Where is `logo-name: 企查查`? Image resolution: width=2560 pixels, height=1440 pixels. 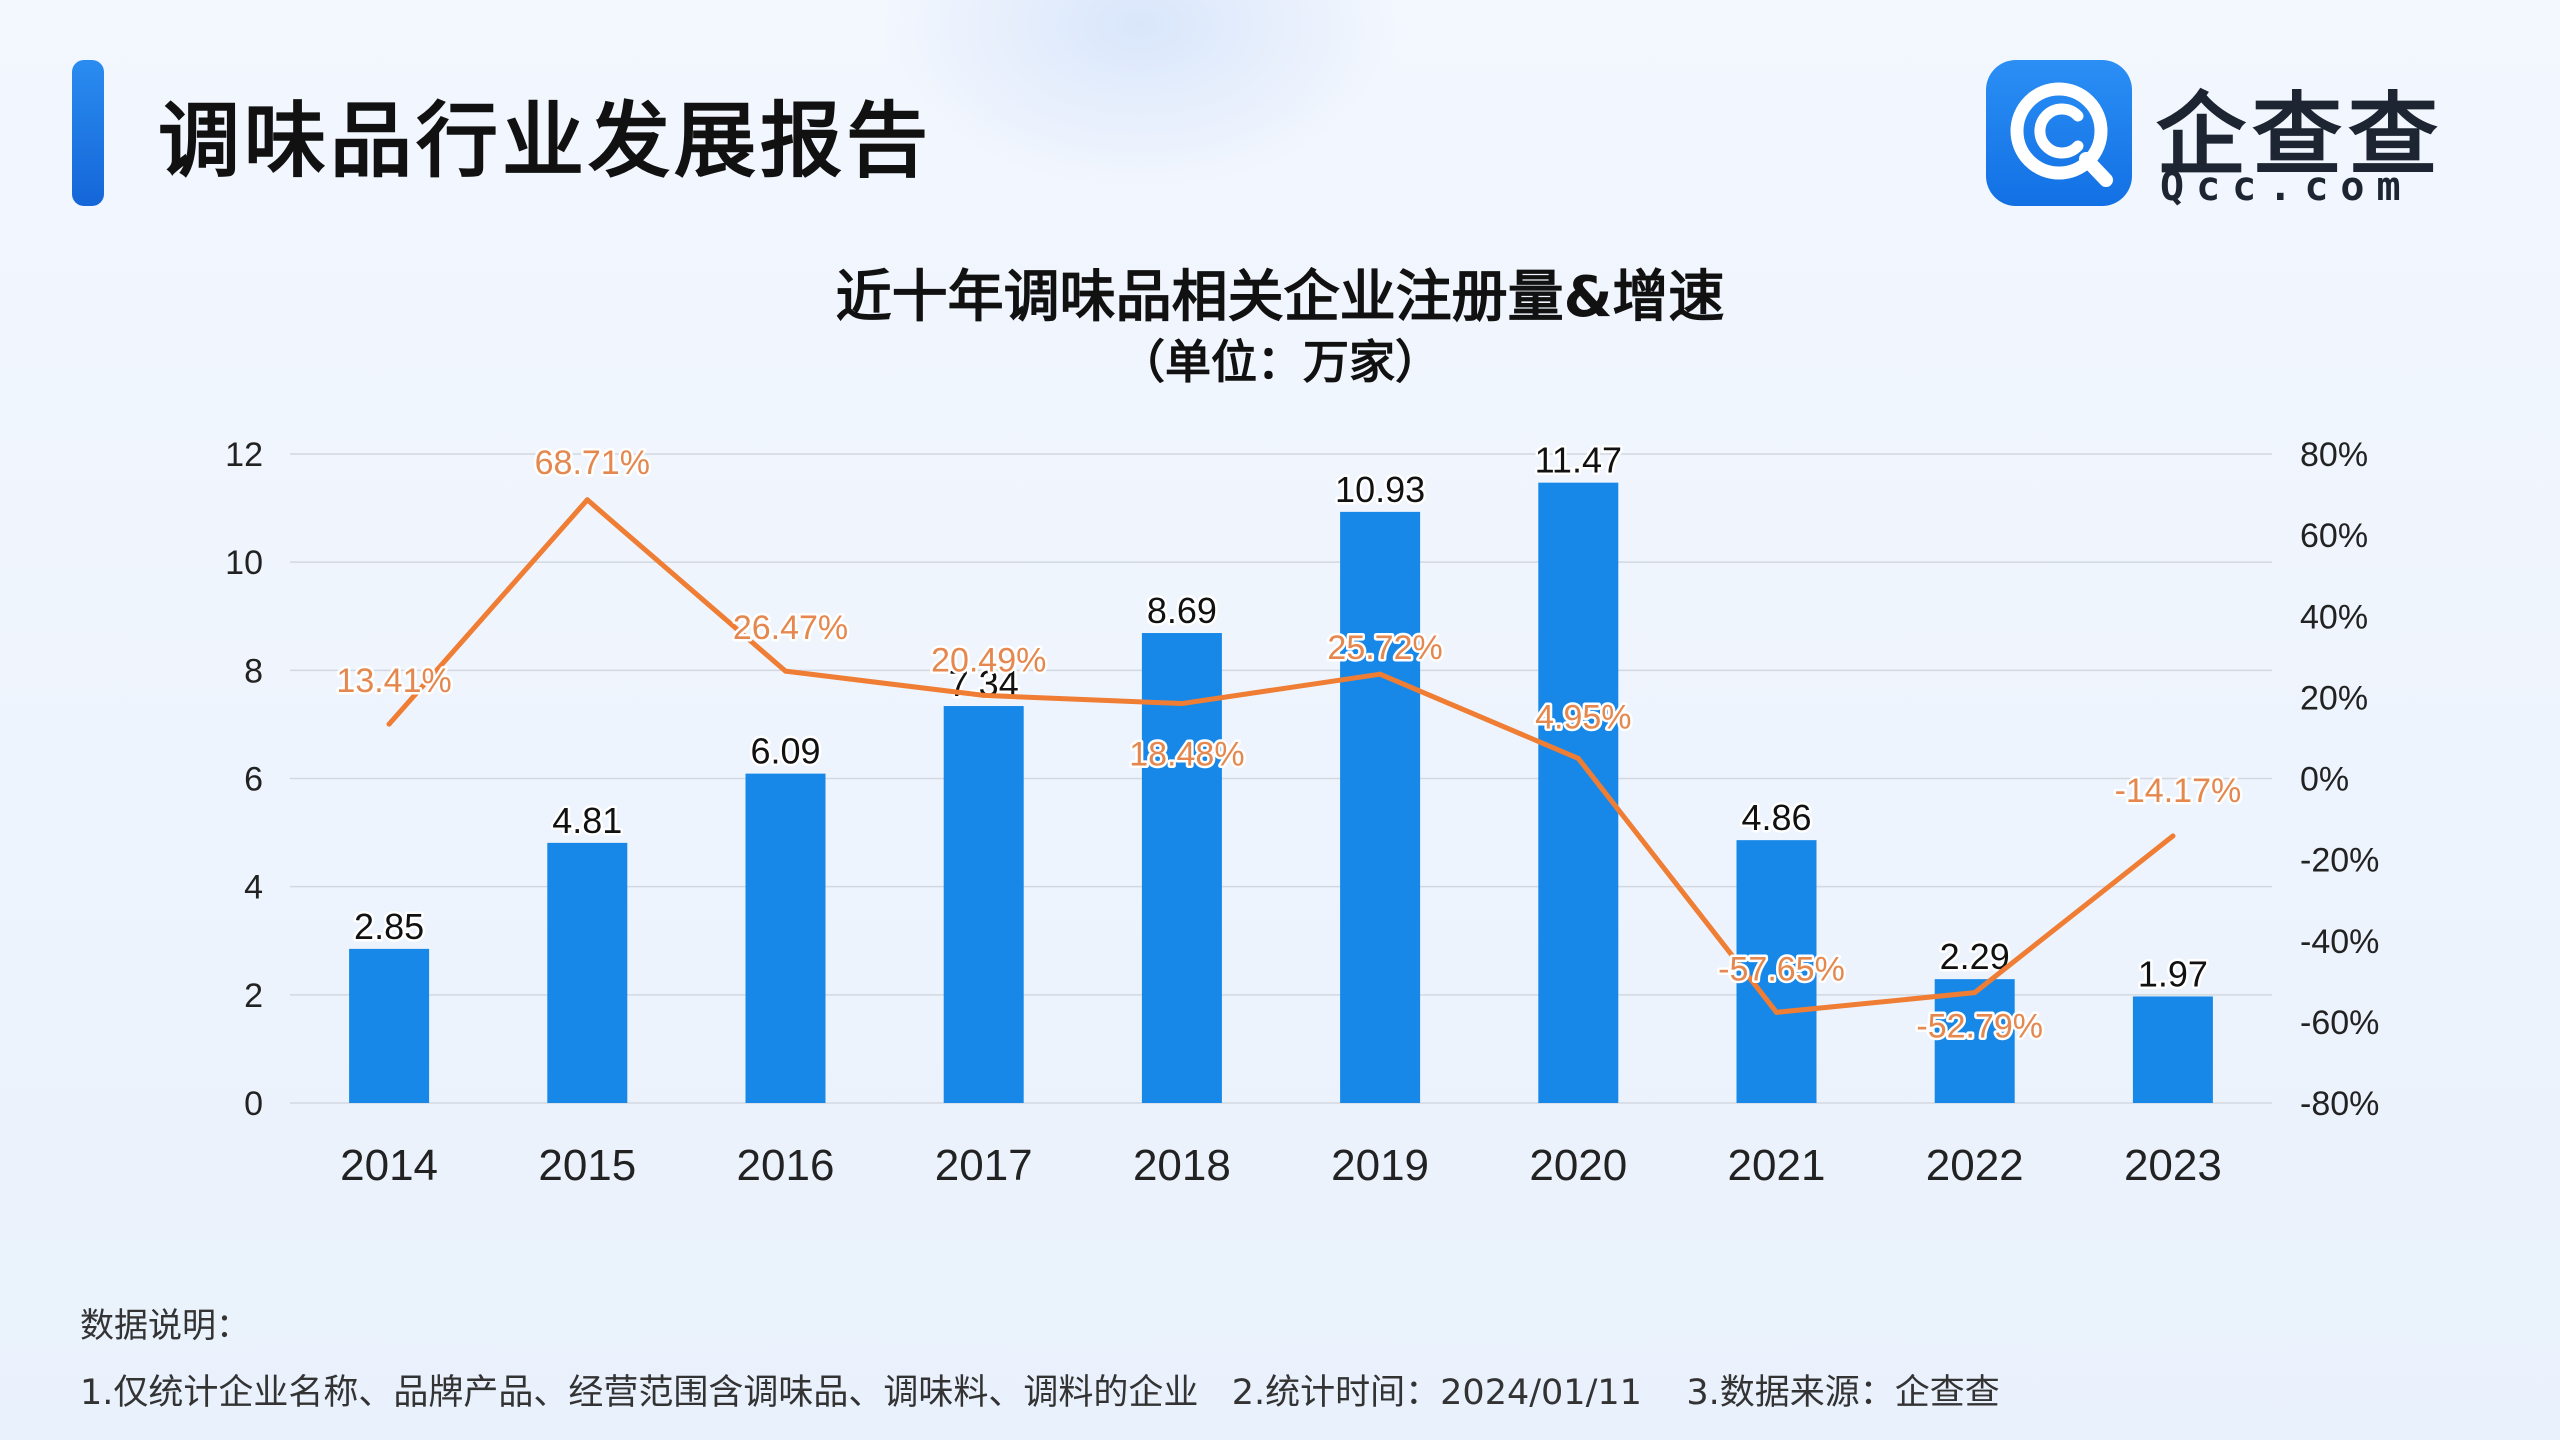
logo-name: 企查查 is located at coordinates (2300, 135).